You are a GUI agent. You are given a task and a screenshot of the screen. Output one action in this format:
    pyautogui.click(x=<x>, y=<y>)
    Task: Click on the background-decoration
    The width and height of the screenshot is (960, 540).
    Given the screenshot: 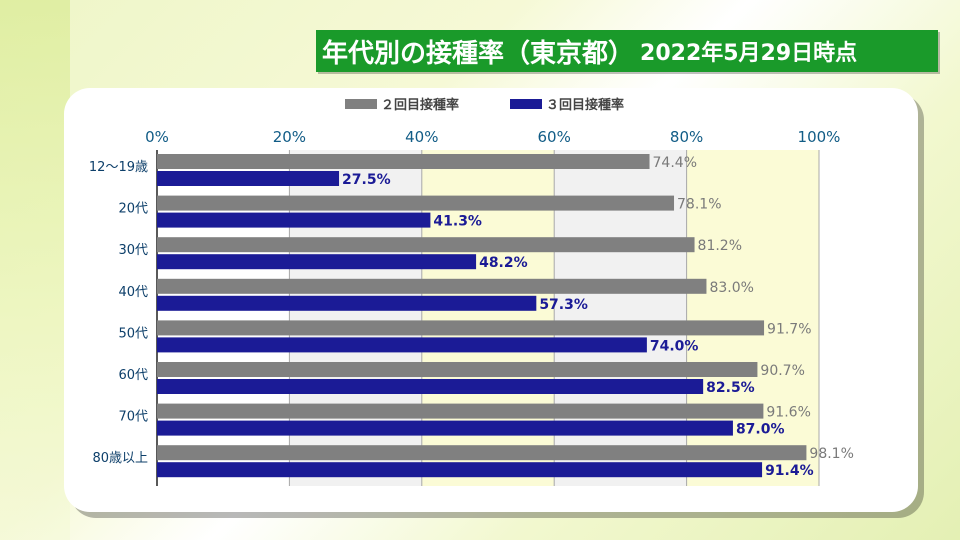 What is the action you would take?
    pyautogui.click(x=35, y=270)
    